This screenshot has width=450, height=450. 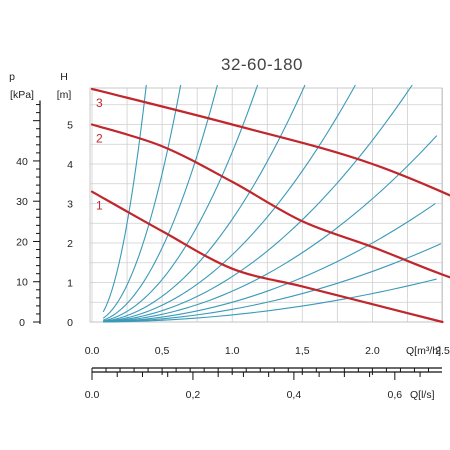 I want to click on p-tick-label: 10, so click(x=22, y=283).